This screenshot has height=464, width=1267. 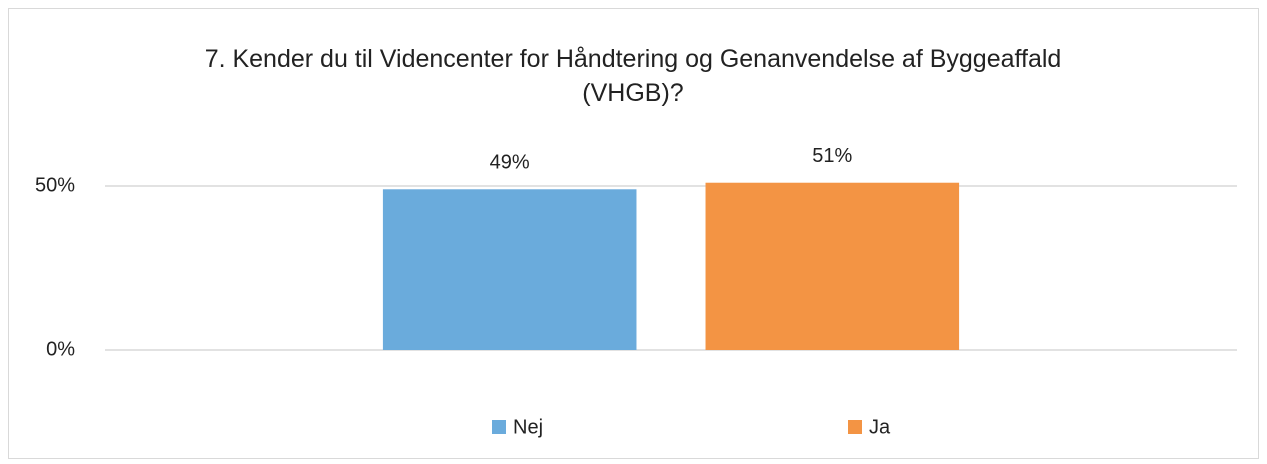 What do you see at coordinates (528, 427) in the screenshot?
I see `legend-label: Nej` at bounding box center [528, 427].